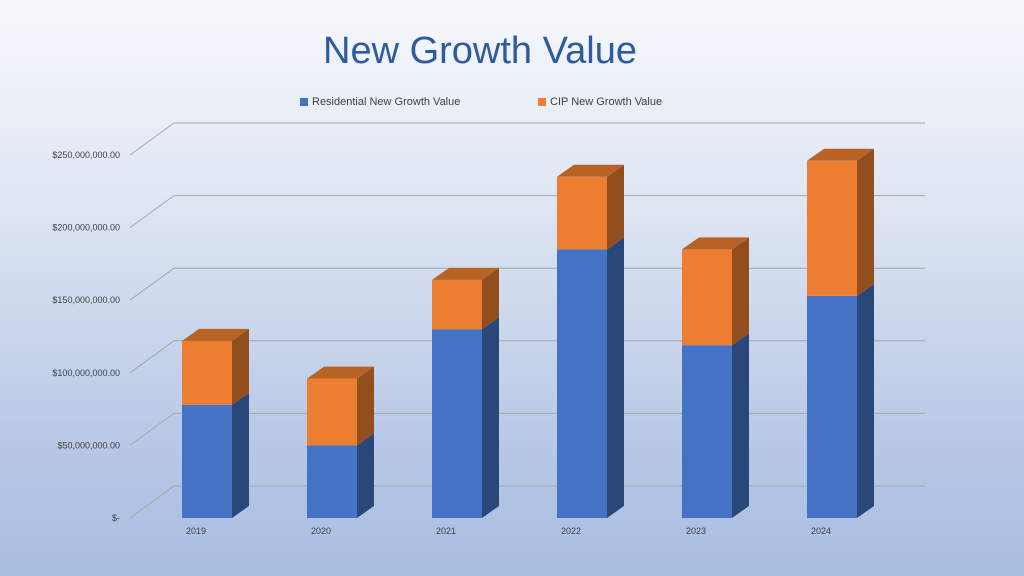 This screenshot has width=1024, height=576. I want to click on bar-2024-cip-side, so click(865, 222).